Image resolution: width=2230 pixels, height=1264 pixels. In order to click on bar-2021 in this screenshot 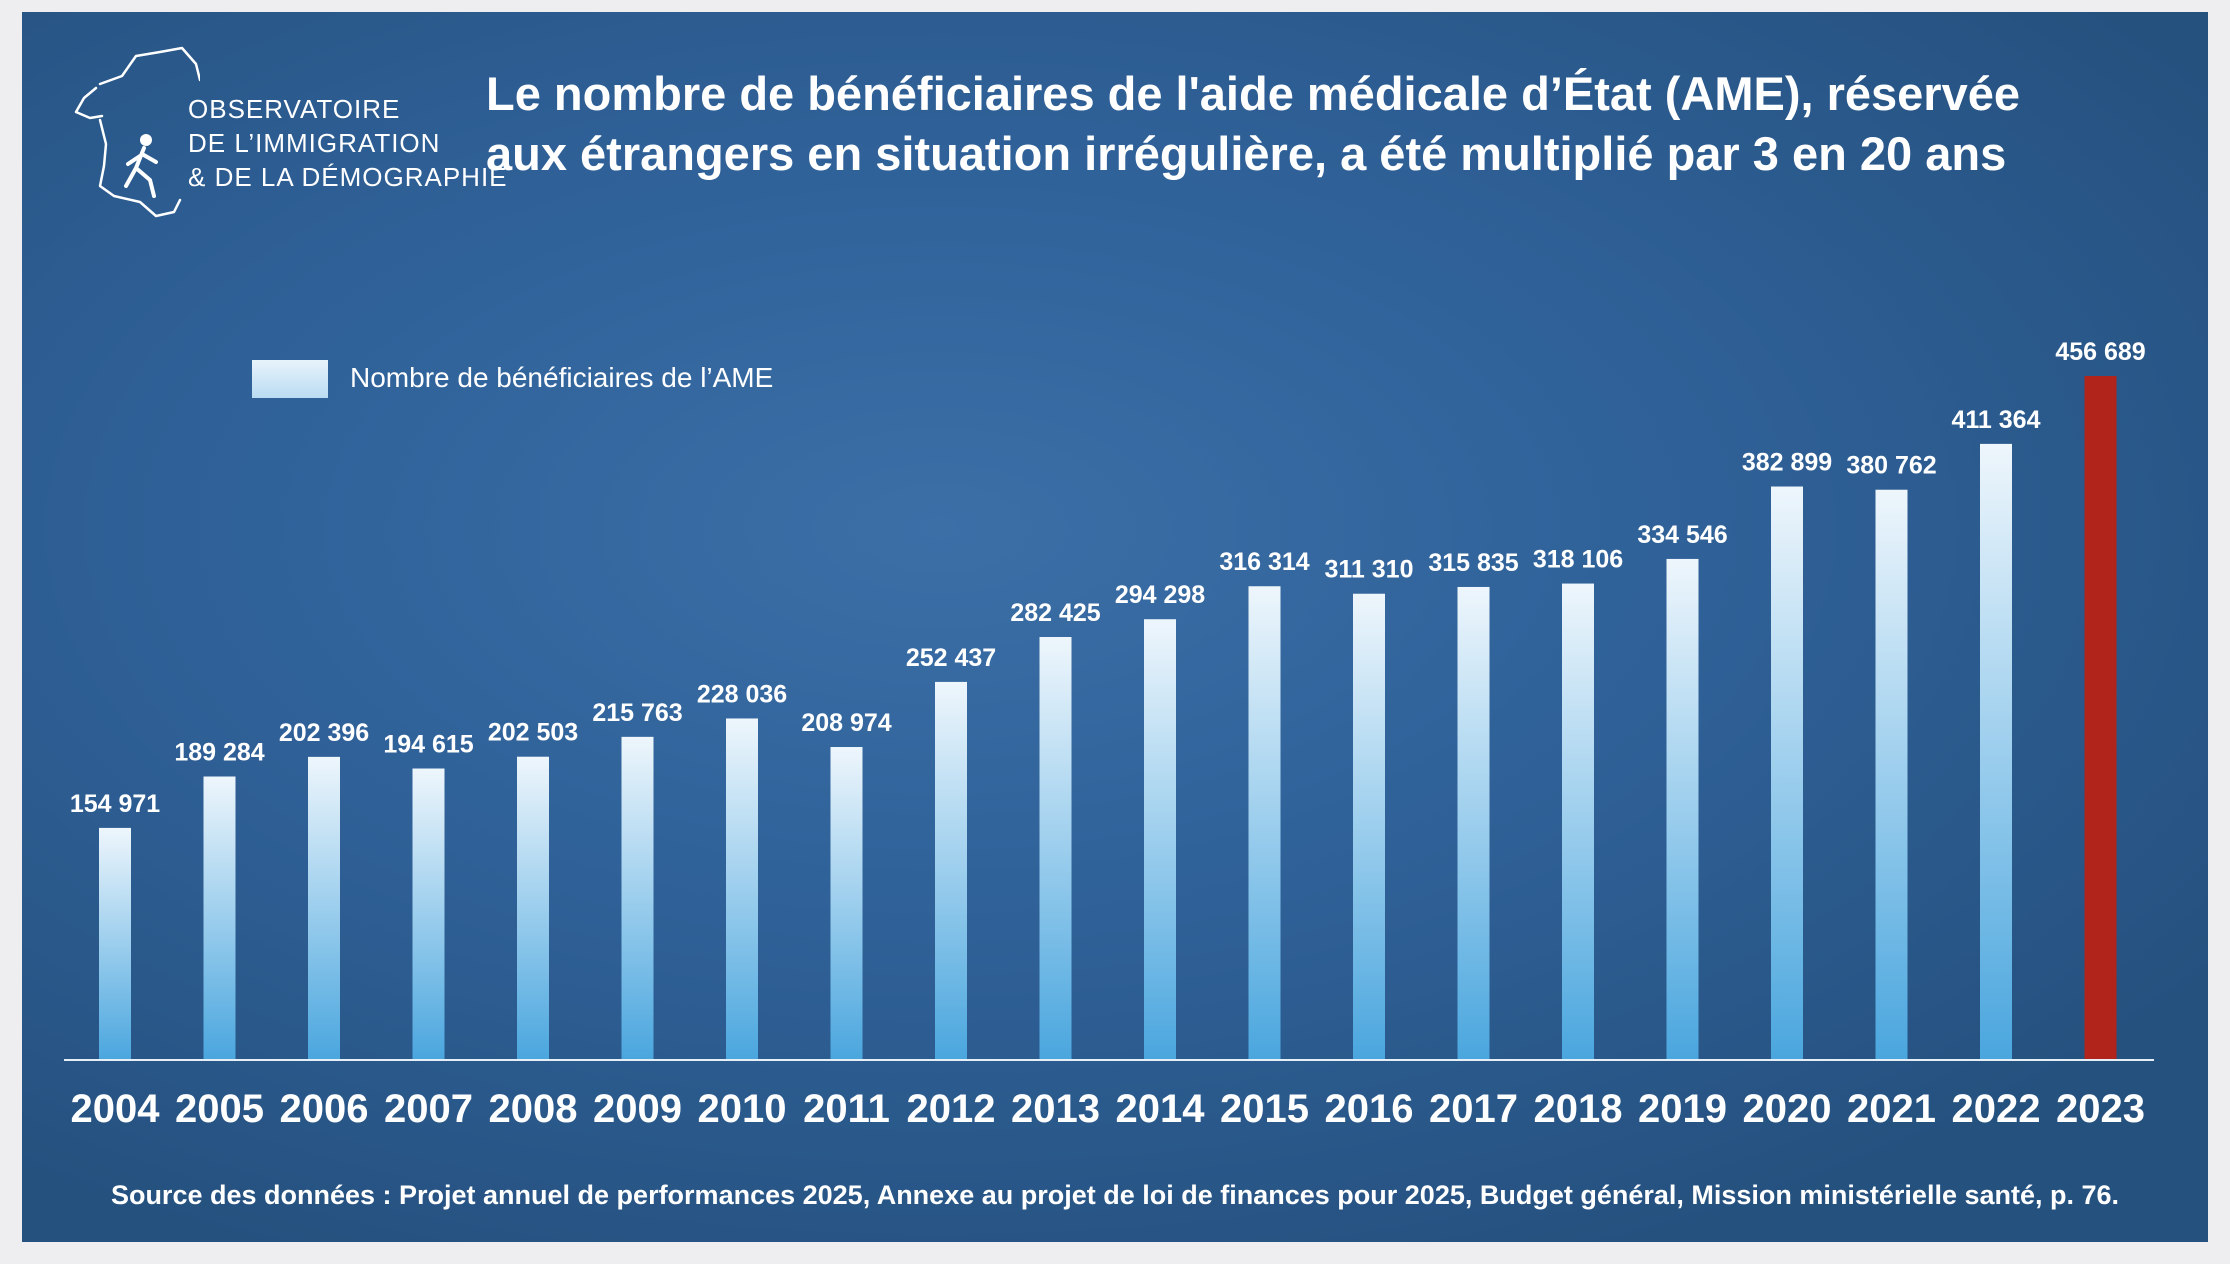, I will do `click(1891, 774)`.